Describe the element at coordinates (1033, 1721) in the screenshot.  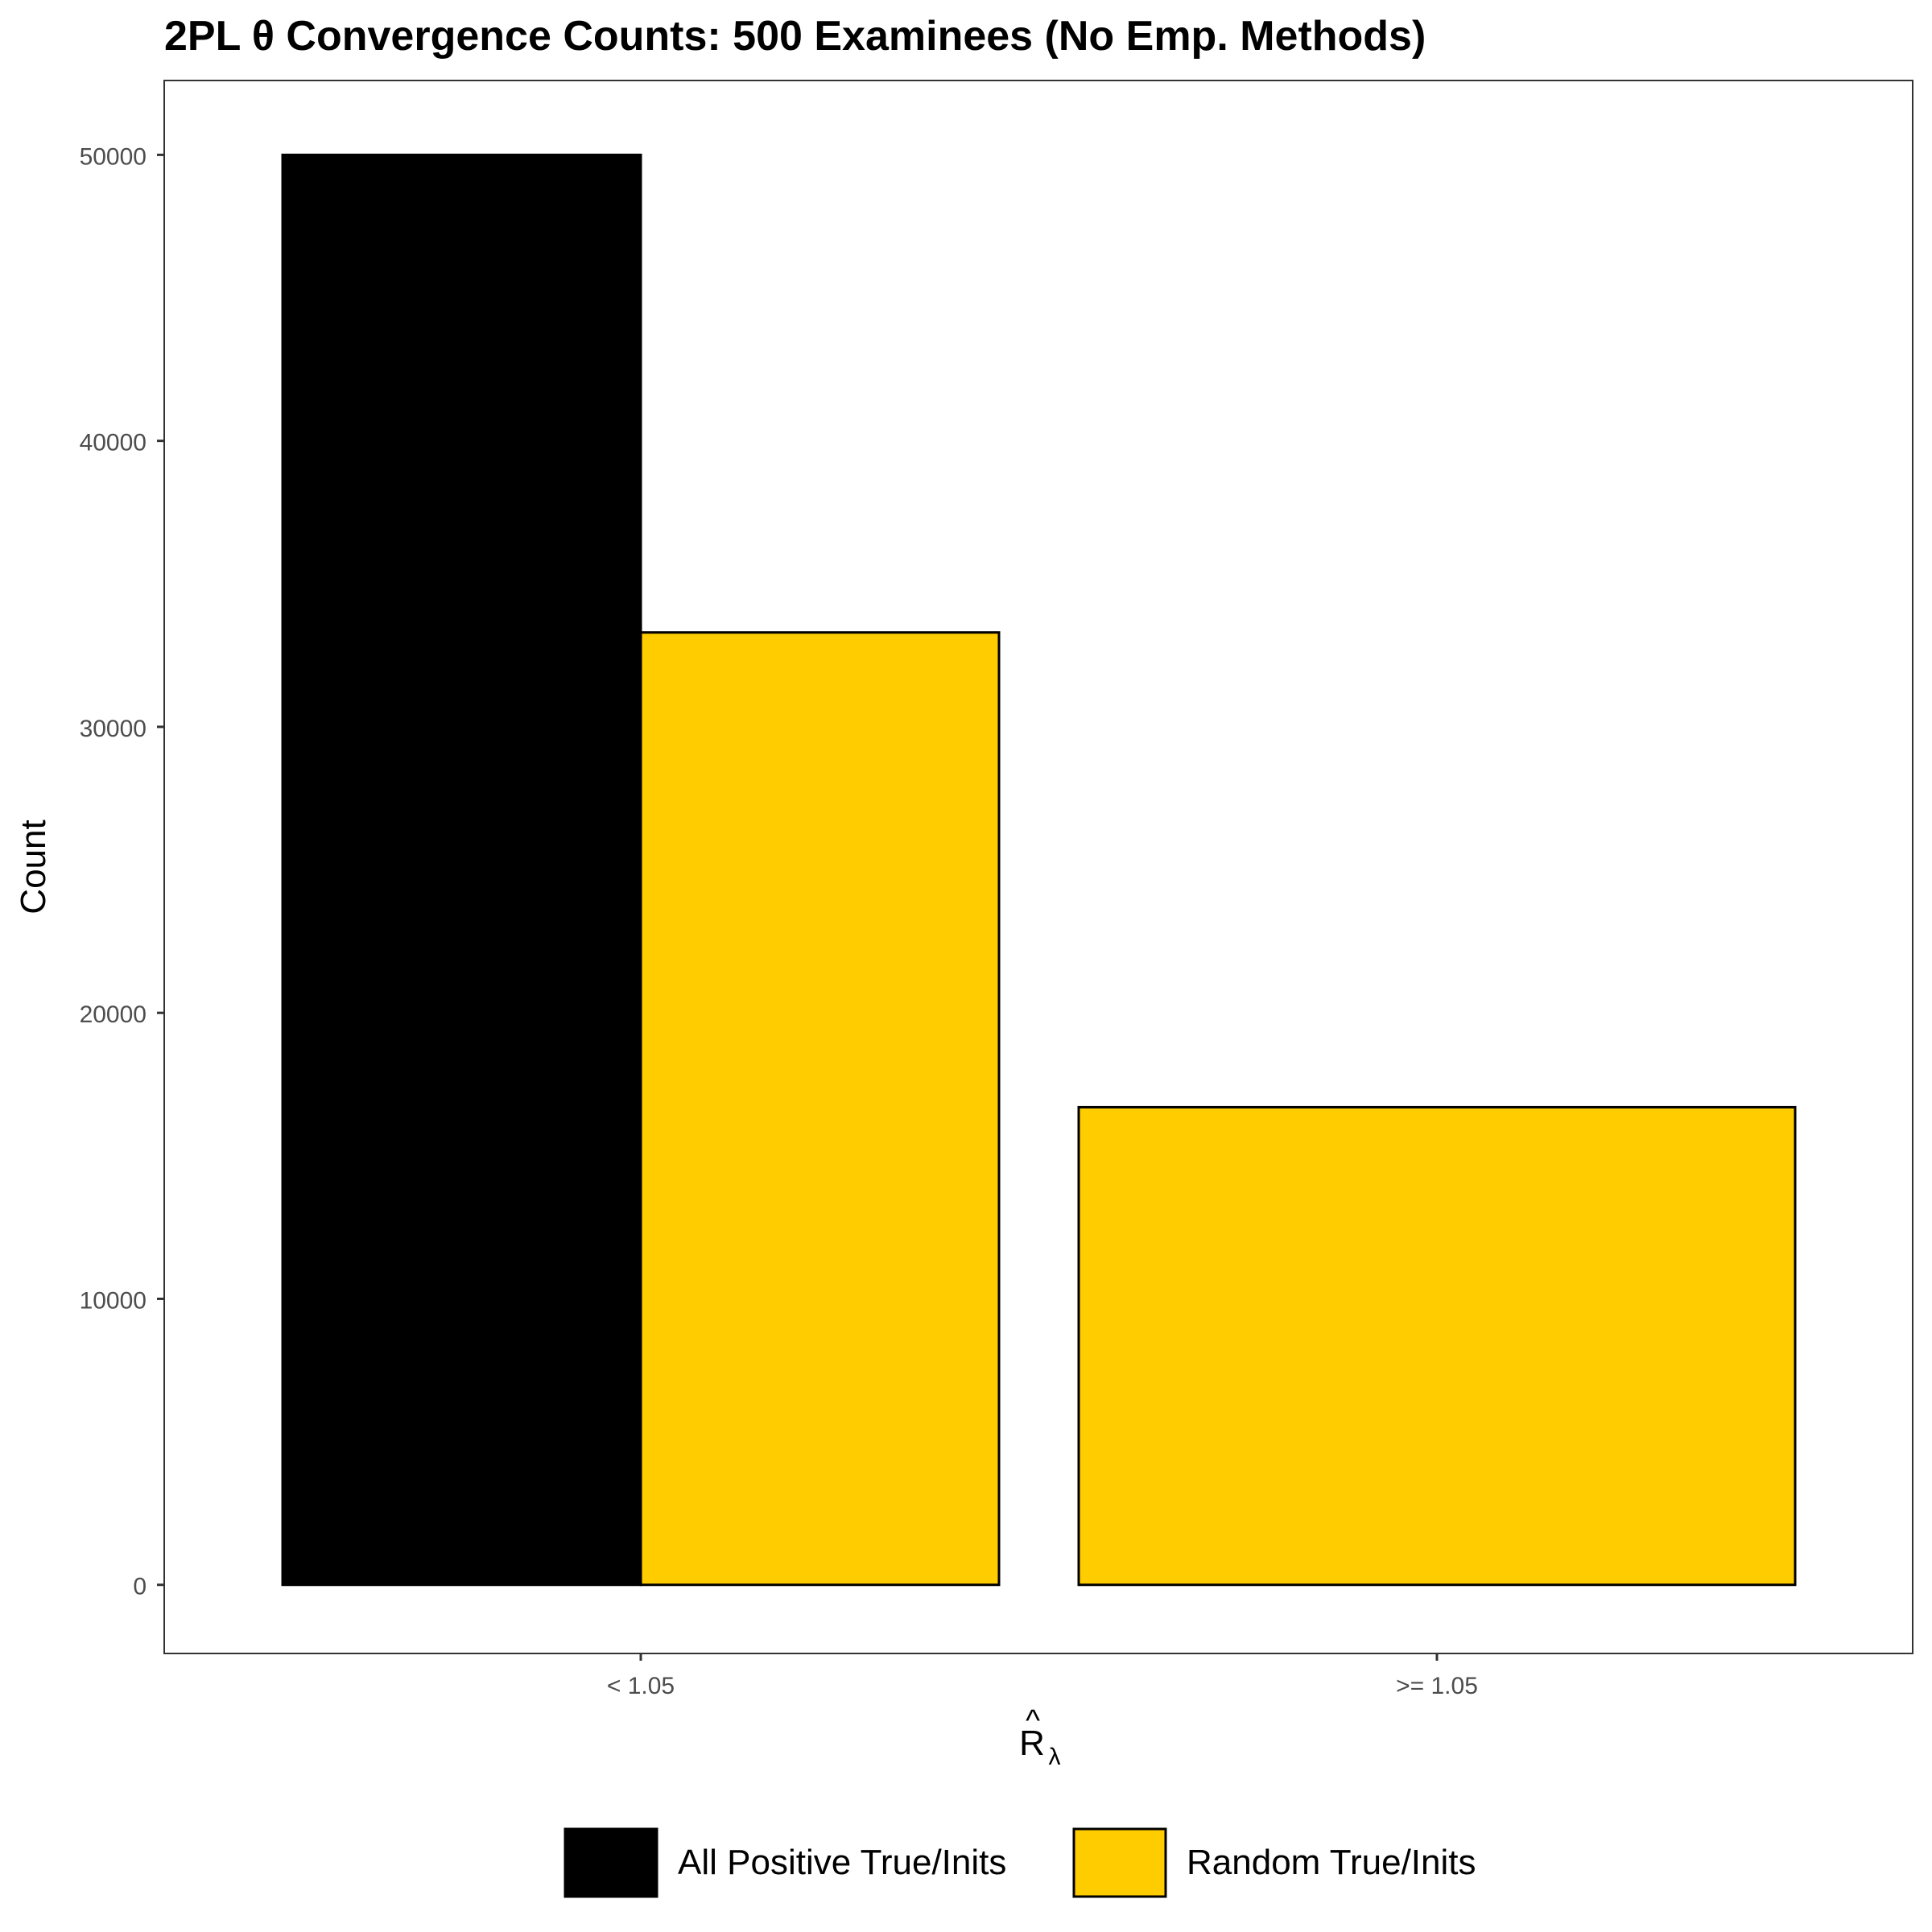
I see `x-axis-title-hat: ^` at that location.